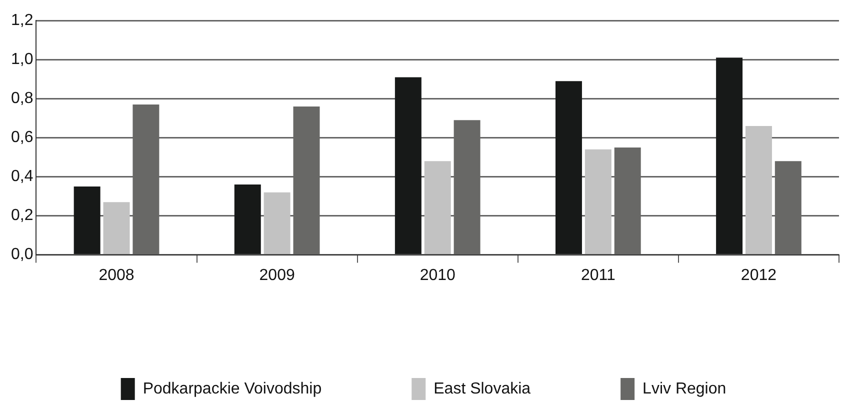  I want to click on y-tick-label: 0,6, so click(22, 137).